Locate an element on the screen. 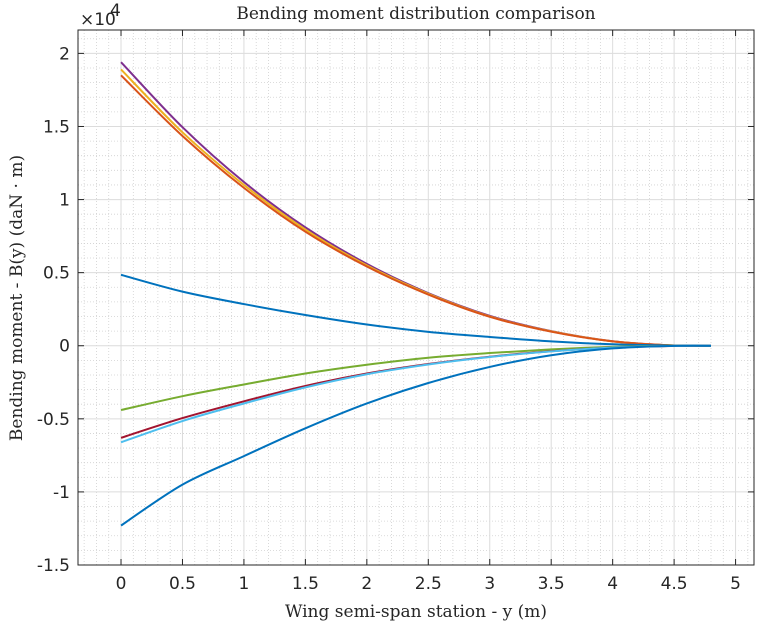 The height and width of the screenshot is (628, 760). x-tick-label: 1 is located at coordinates (244, 584).